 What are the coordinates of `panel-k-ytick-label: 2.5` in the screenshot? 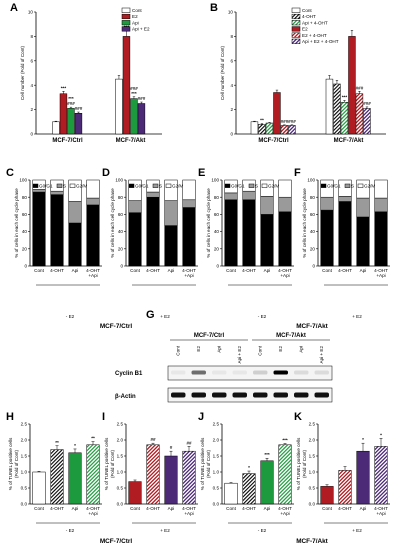 It's located at (312, 424).